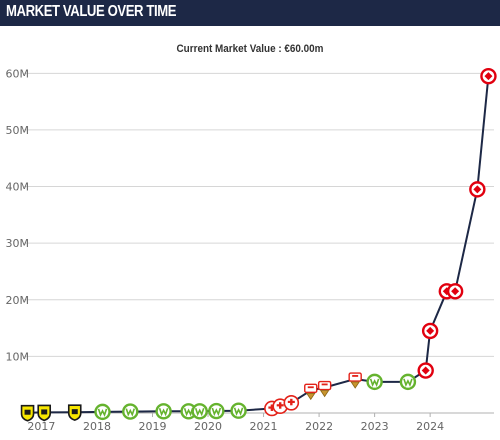 The height and width of the screenshot is (440, 500). I want to click on y-tick-label: 20M, so click(18, 300).